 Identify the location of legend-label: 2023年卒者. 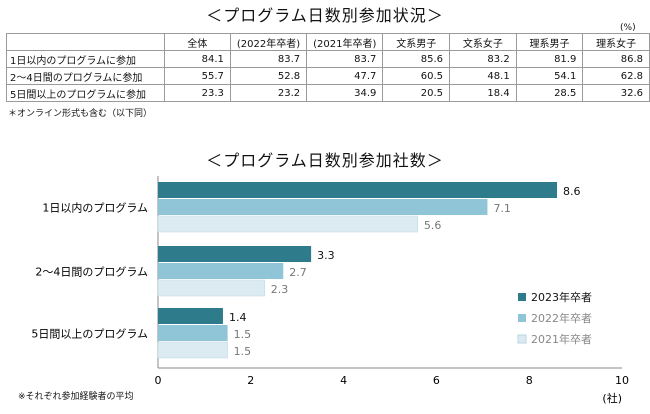
(561, 297).